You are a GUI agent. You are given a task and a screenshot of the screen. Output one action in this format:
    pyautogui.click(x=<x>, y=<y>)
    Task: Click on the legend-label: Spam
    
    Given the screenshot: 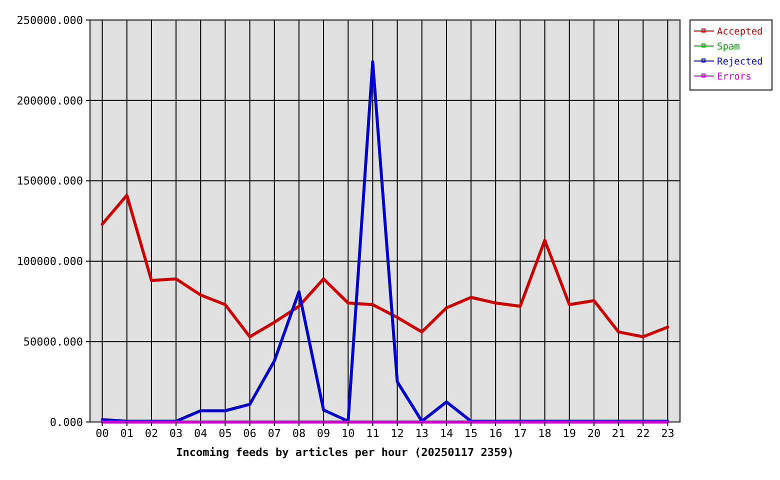 What is the action you would take?
    pyautogui.click(x=728, y=46)
    